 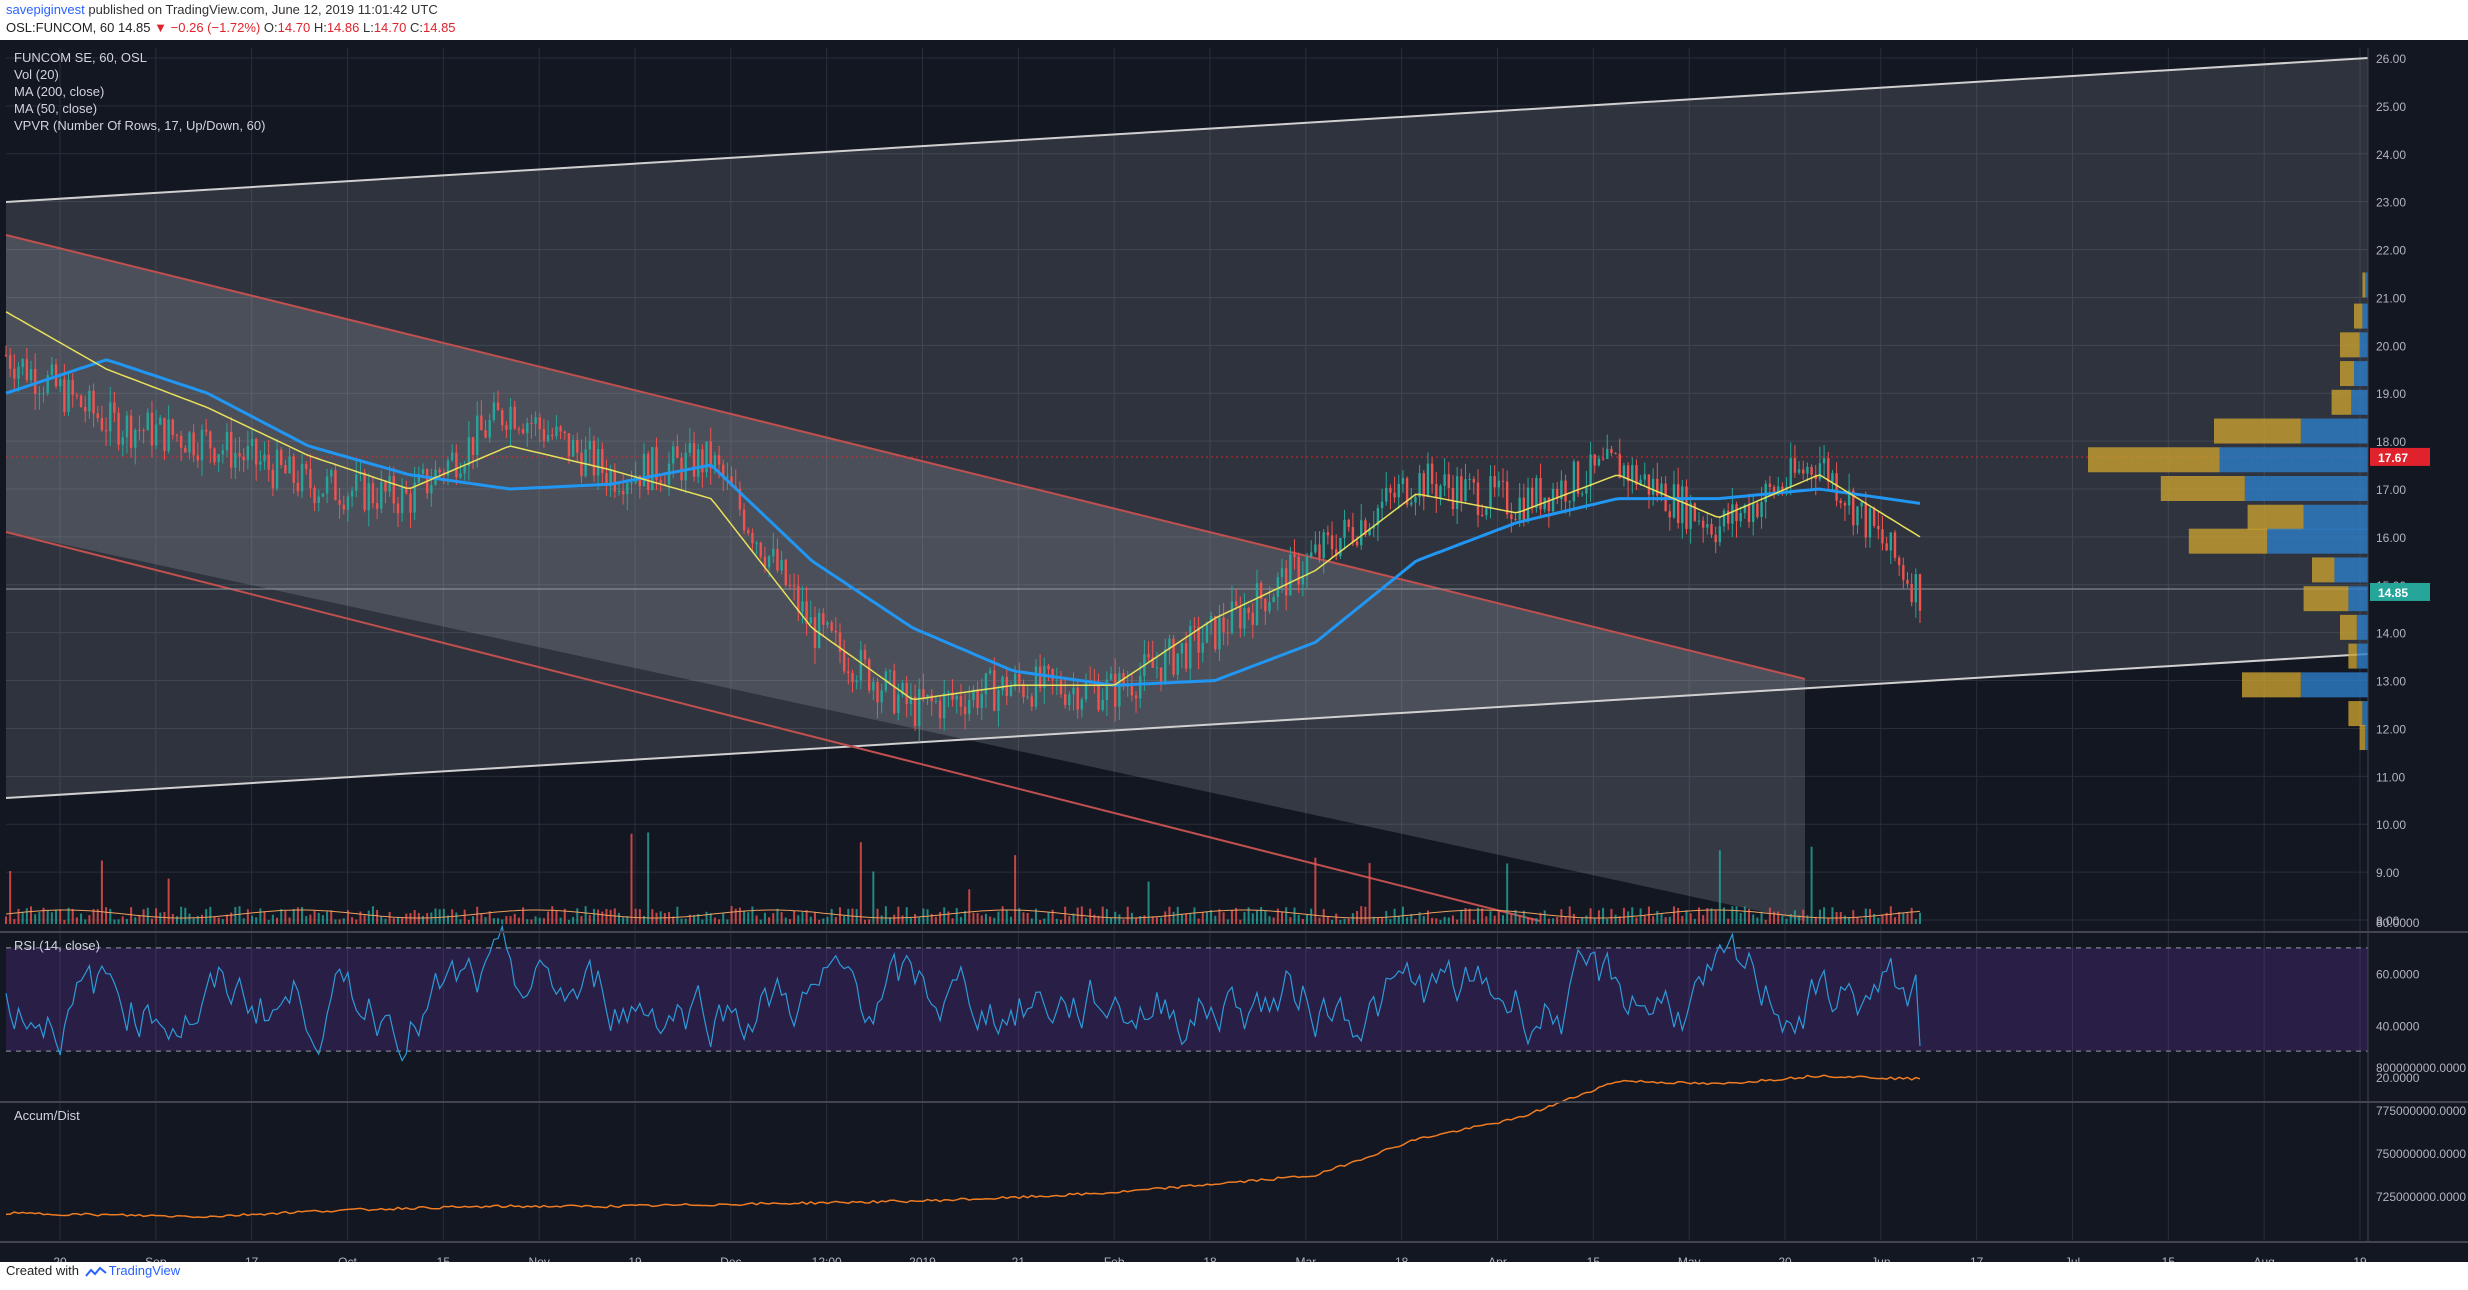 What do you see at coordinates (2421, 1154) in the screenshot?
I see `ad-tick-label: 750000000.0000` at bounding box center [2421, 1154].